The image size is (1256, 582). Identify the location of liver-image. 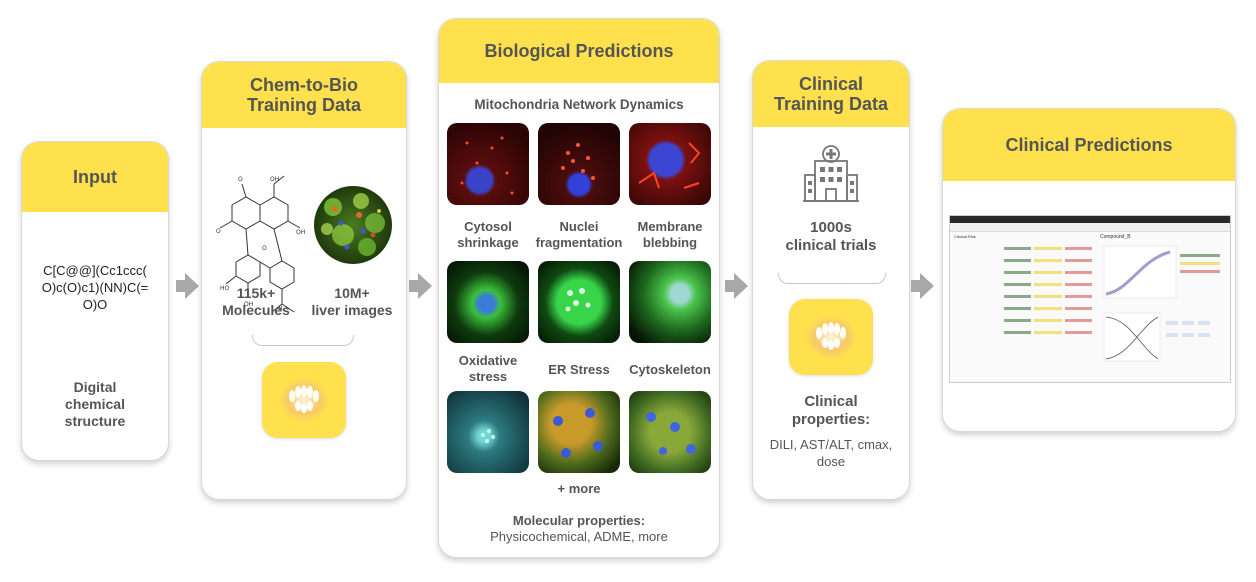
(353, 225).